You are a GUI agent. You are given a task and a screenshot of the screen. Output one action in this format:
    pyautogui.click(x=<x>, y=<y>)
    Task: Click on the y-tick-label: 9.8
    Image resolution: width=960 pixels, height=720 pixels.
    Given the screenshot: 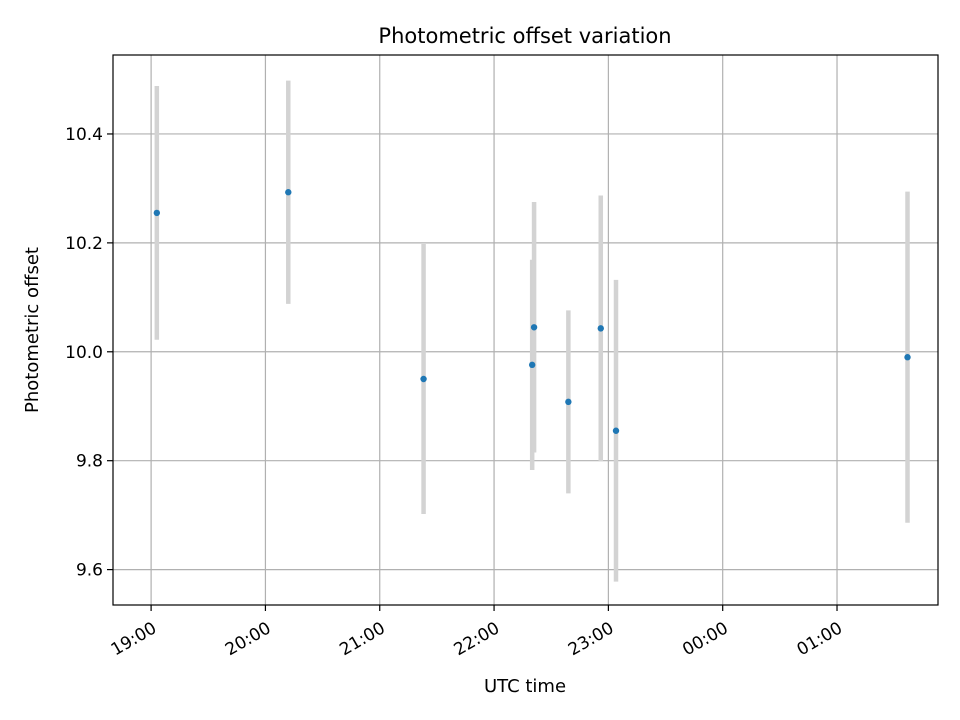 What is the action you would take?
    pyautogui.click(x=89, y=462)
    